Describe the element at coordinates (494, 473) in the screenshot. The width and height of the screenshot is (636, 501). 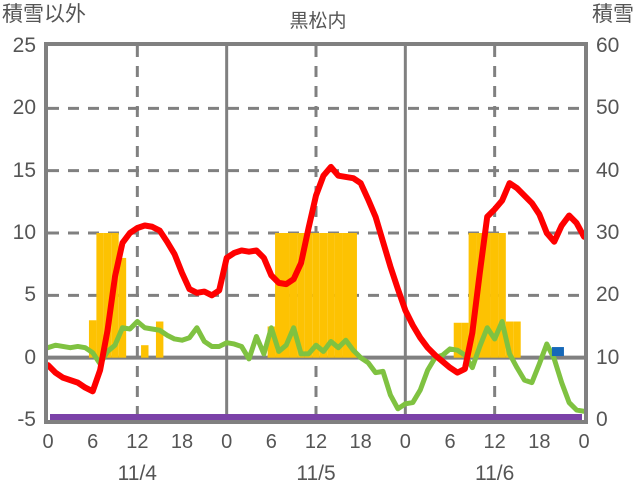
I see `x-axis-day-label: 11/6` at that location.